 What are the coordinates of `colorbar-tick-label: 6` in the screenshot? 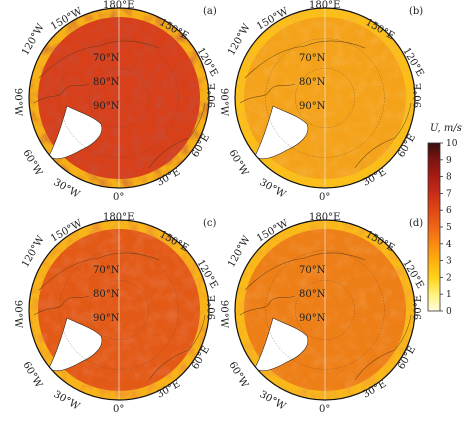 It's located at (449, 211).